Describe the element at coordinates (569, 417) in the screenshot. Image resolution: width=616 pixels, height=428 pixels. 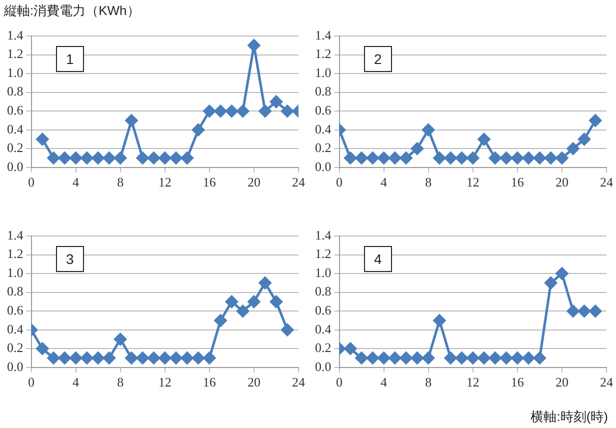
I see `x-axis-title: 横軸:時刻(時)` at that location.